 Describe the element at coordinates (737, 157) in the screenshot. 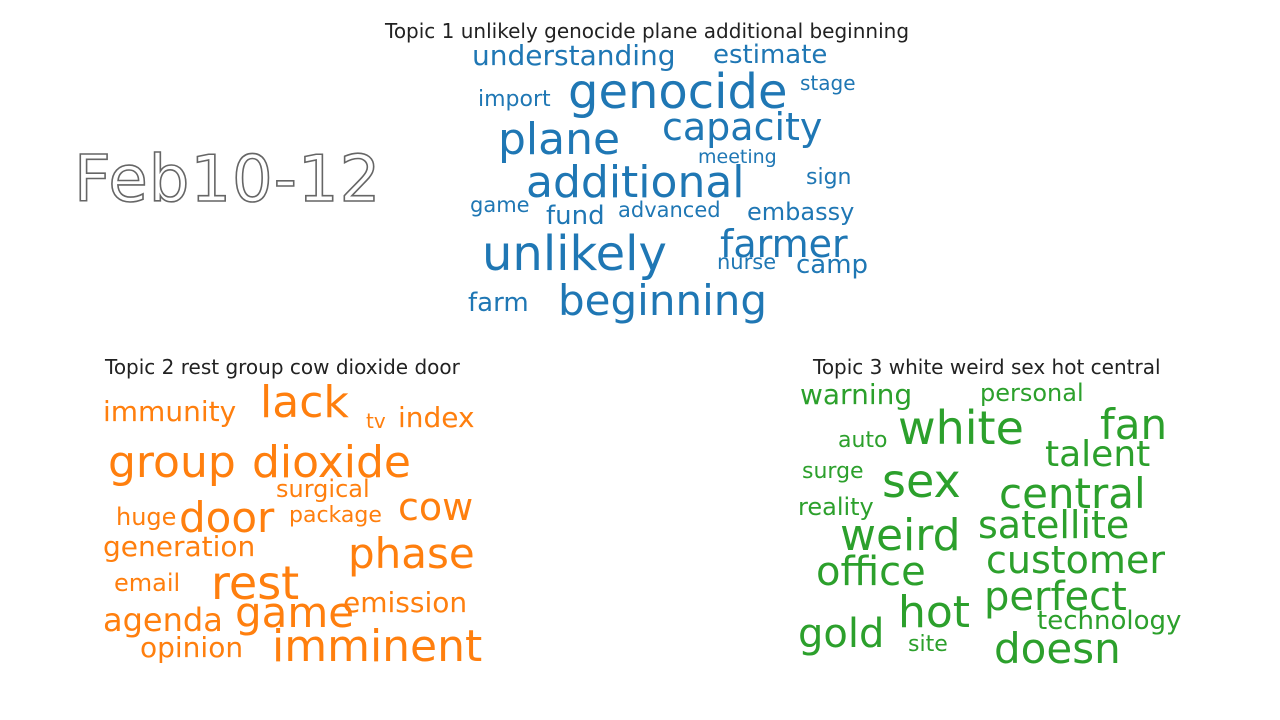

I see `topic-1-word-meeting: meeting` at that location.